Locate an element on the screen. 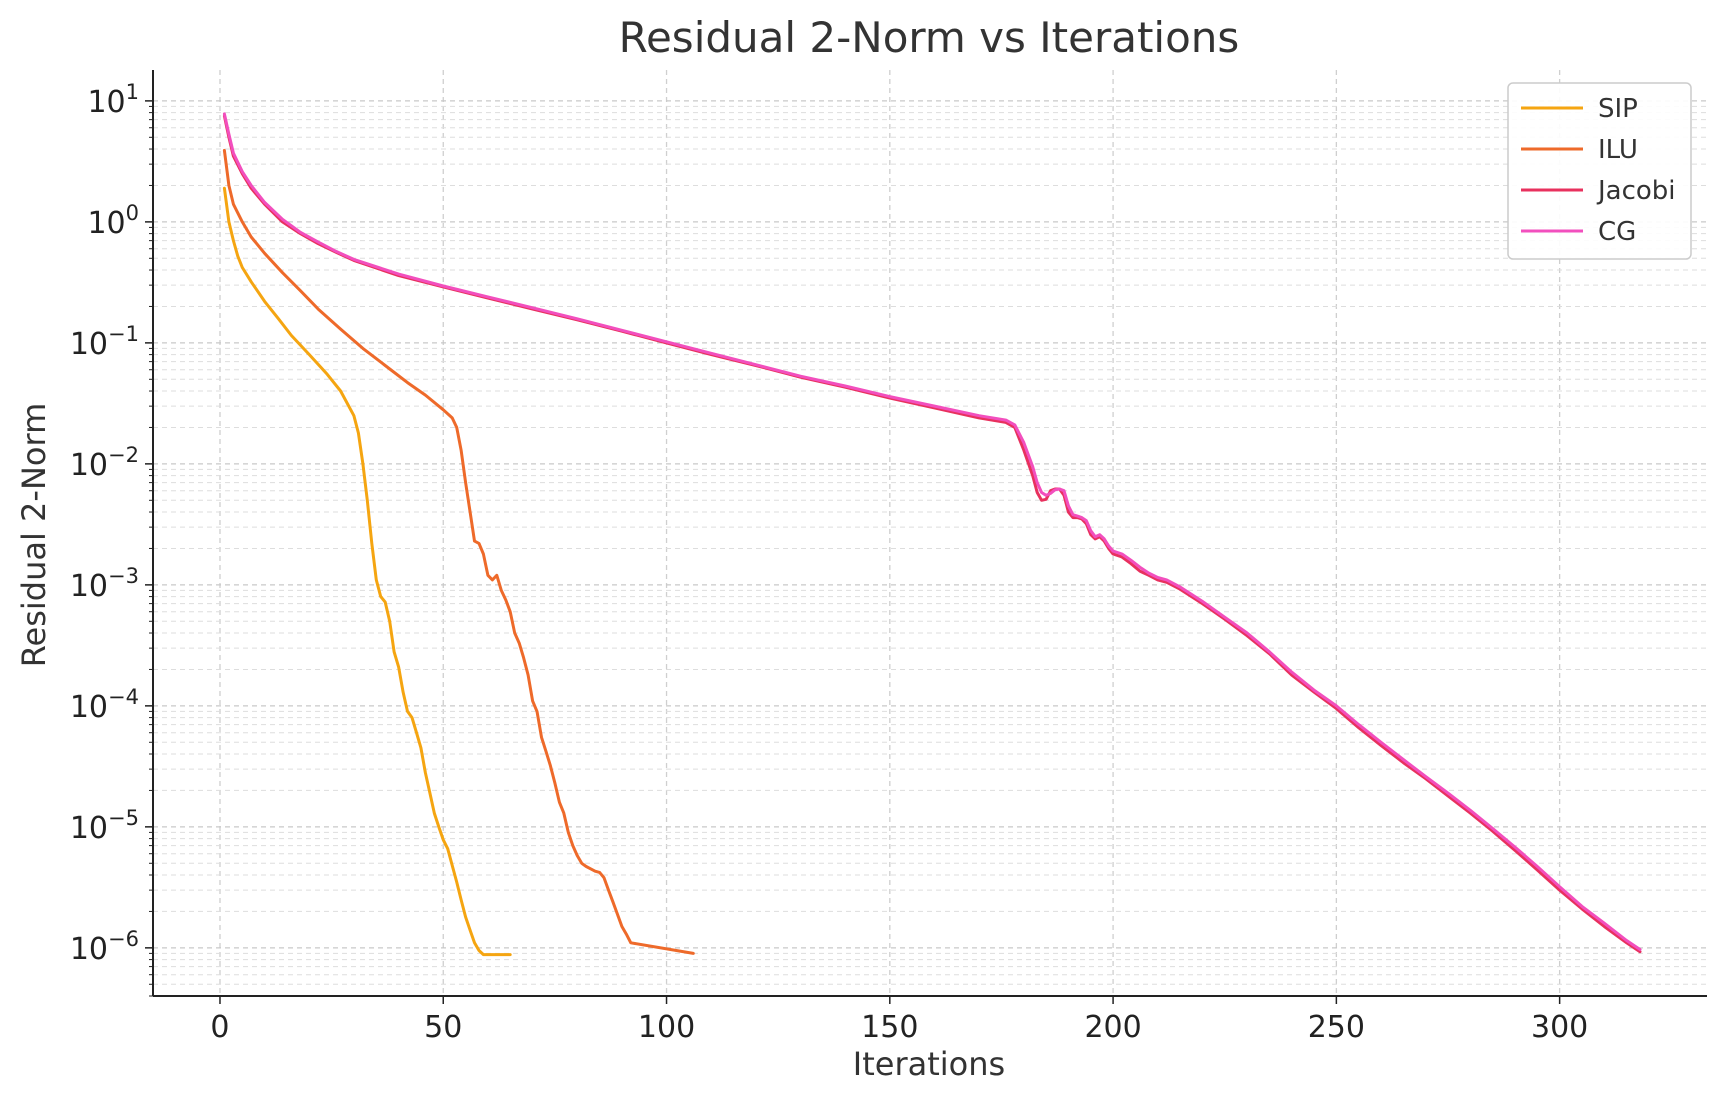 Image resolution: width=1721 pixels, height=1101 pixels. y-tick-label: 10⁻² is located at coordinates (104, 463).